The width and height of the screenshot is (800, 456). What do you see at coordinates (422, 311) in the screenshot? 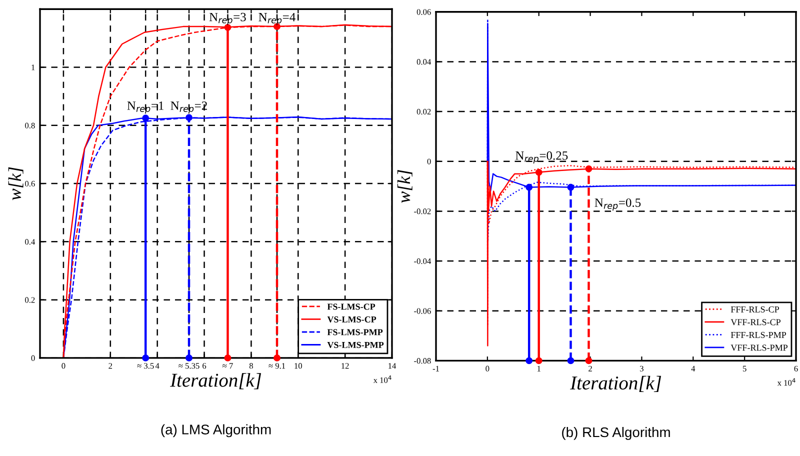
I see `y-tick-label: -0.06` at bounding box center [422, 311].